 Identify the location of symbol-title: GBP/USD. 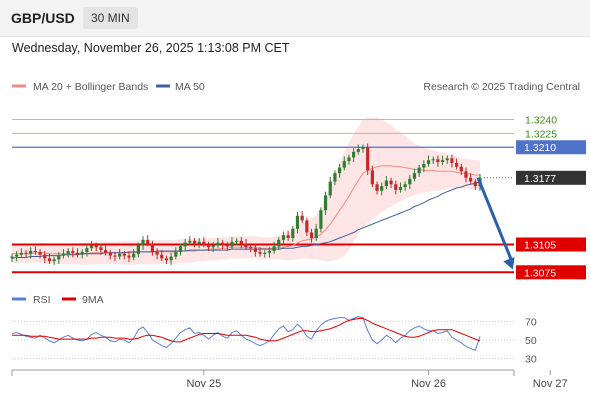
(43, 18).